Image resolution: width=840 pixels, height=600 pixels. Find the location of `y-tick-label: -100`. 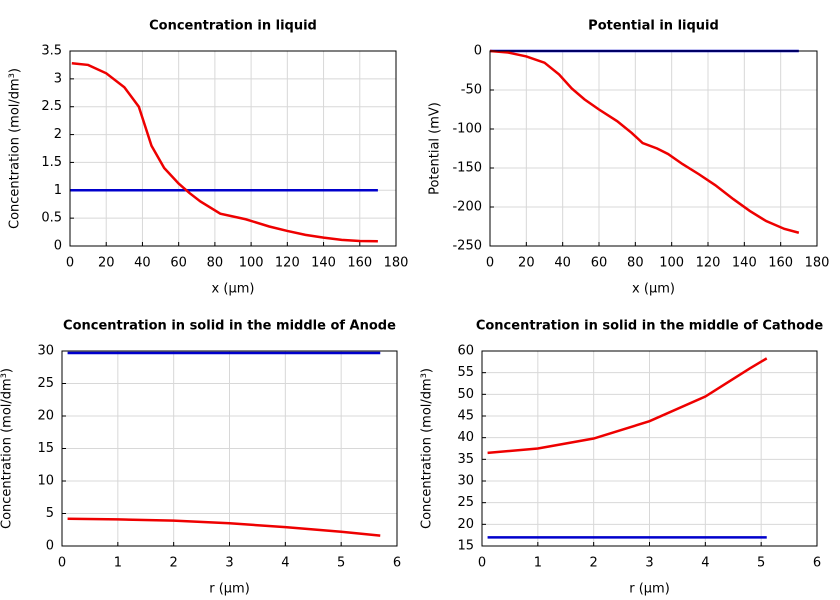

y-tick-label: -100 is located at coordinates (467, 129).